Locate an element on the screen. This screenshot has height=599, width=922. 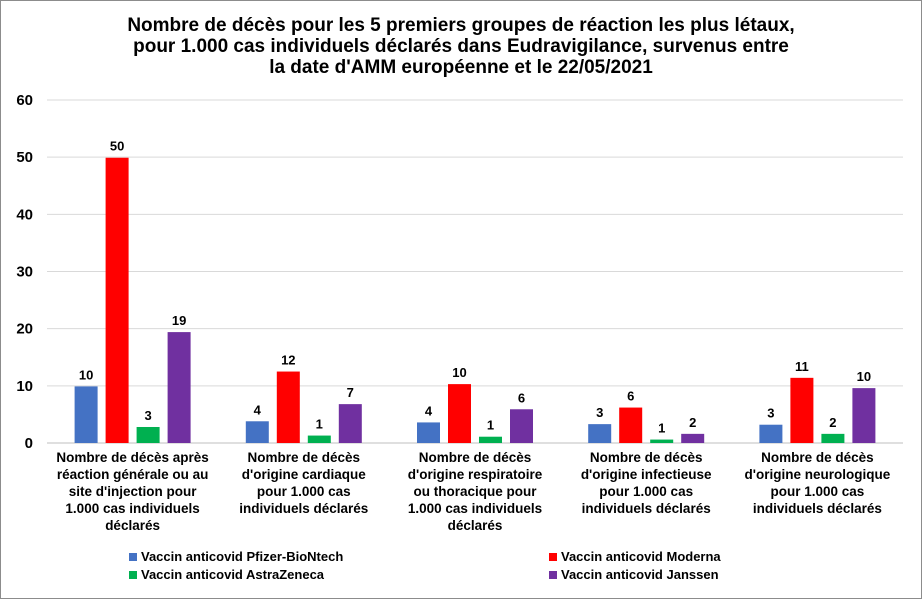
legend-label: Vaccin anticovid AstraZeneca is located at coordinates (233, 574).